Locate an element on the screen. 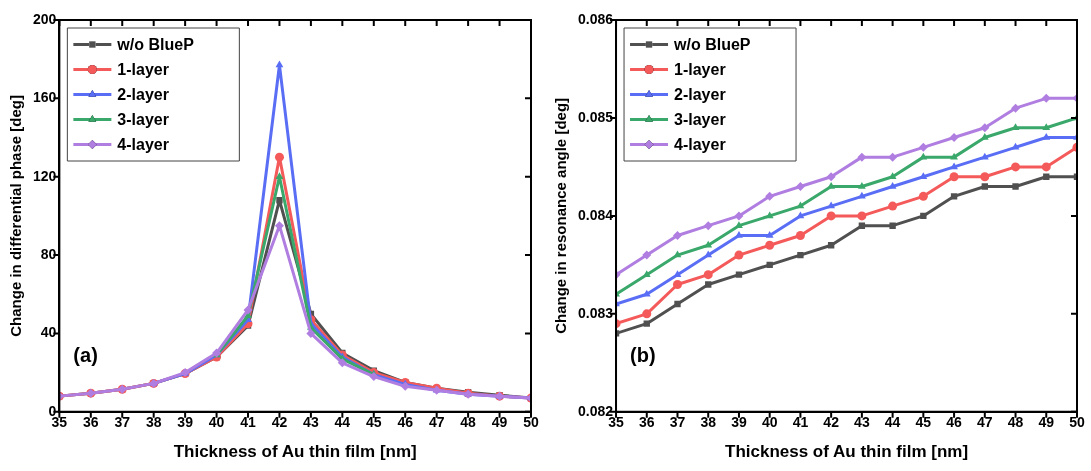 The image size is (1091, 471). y-tick-label: 160 is located at coordinates (45, 97).